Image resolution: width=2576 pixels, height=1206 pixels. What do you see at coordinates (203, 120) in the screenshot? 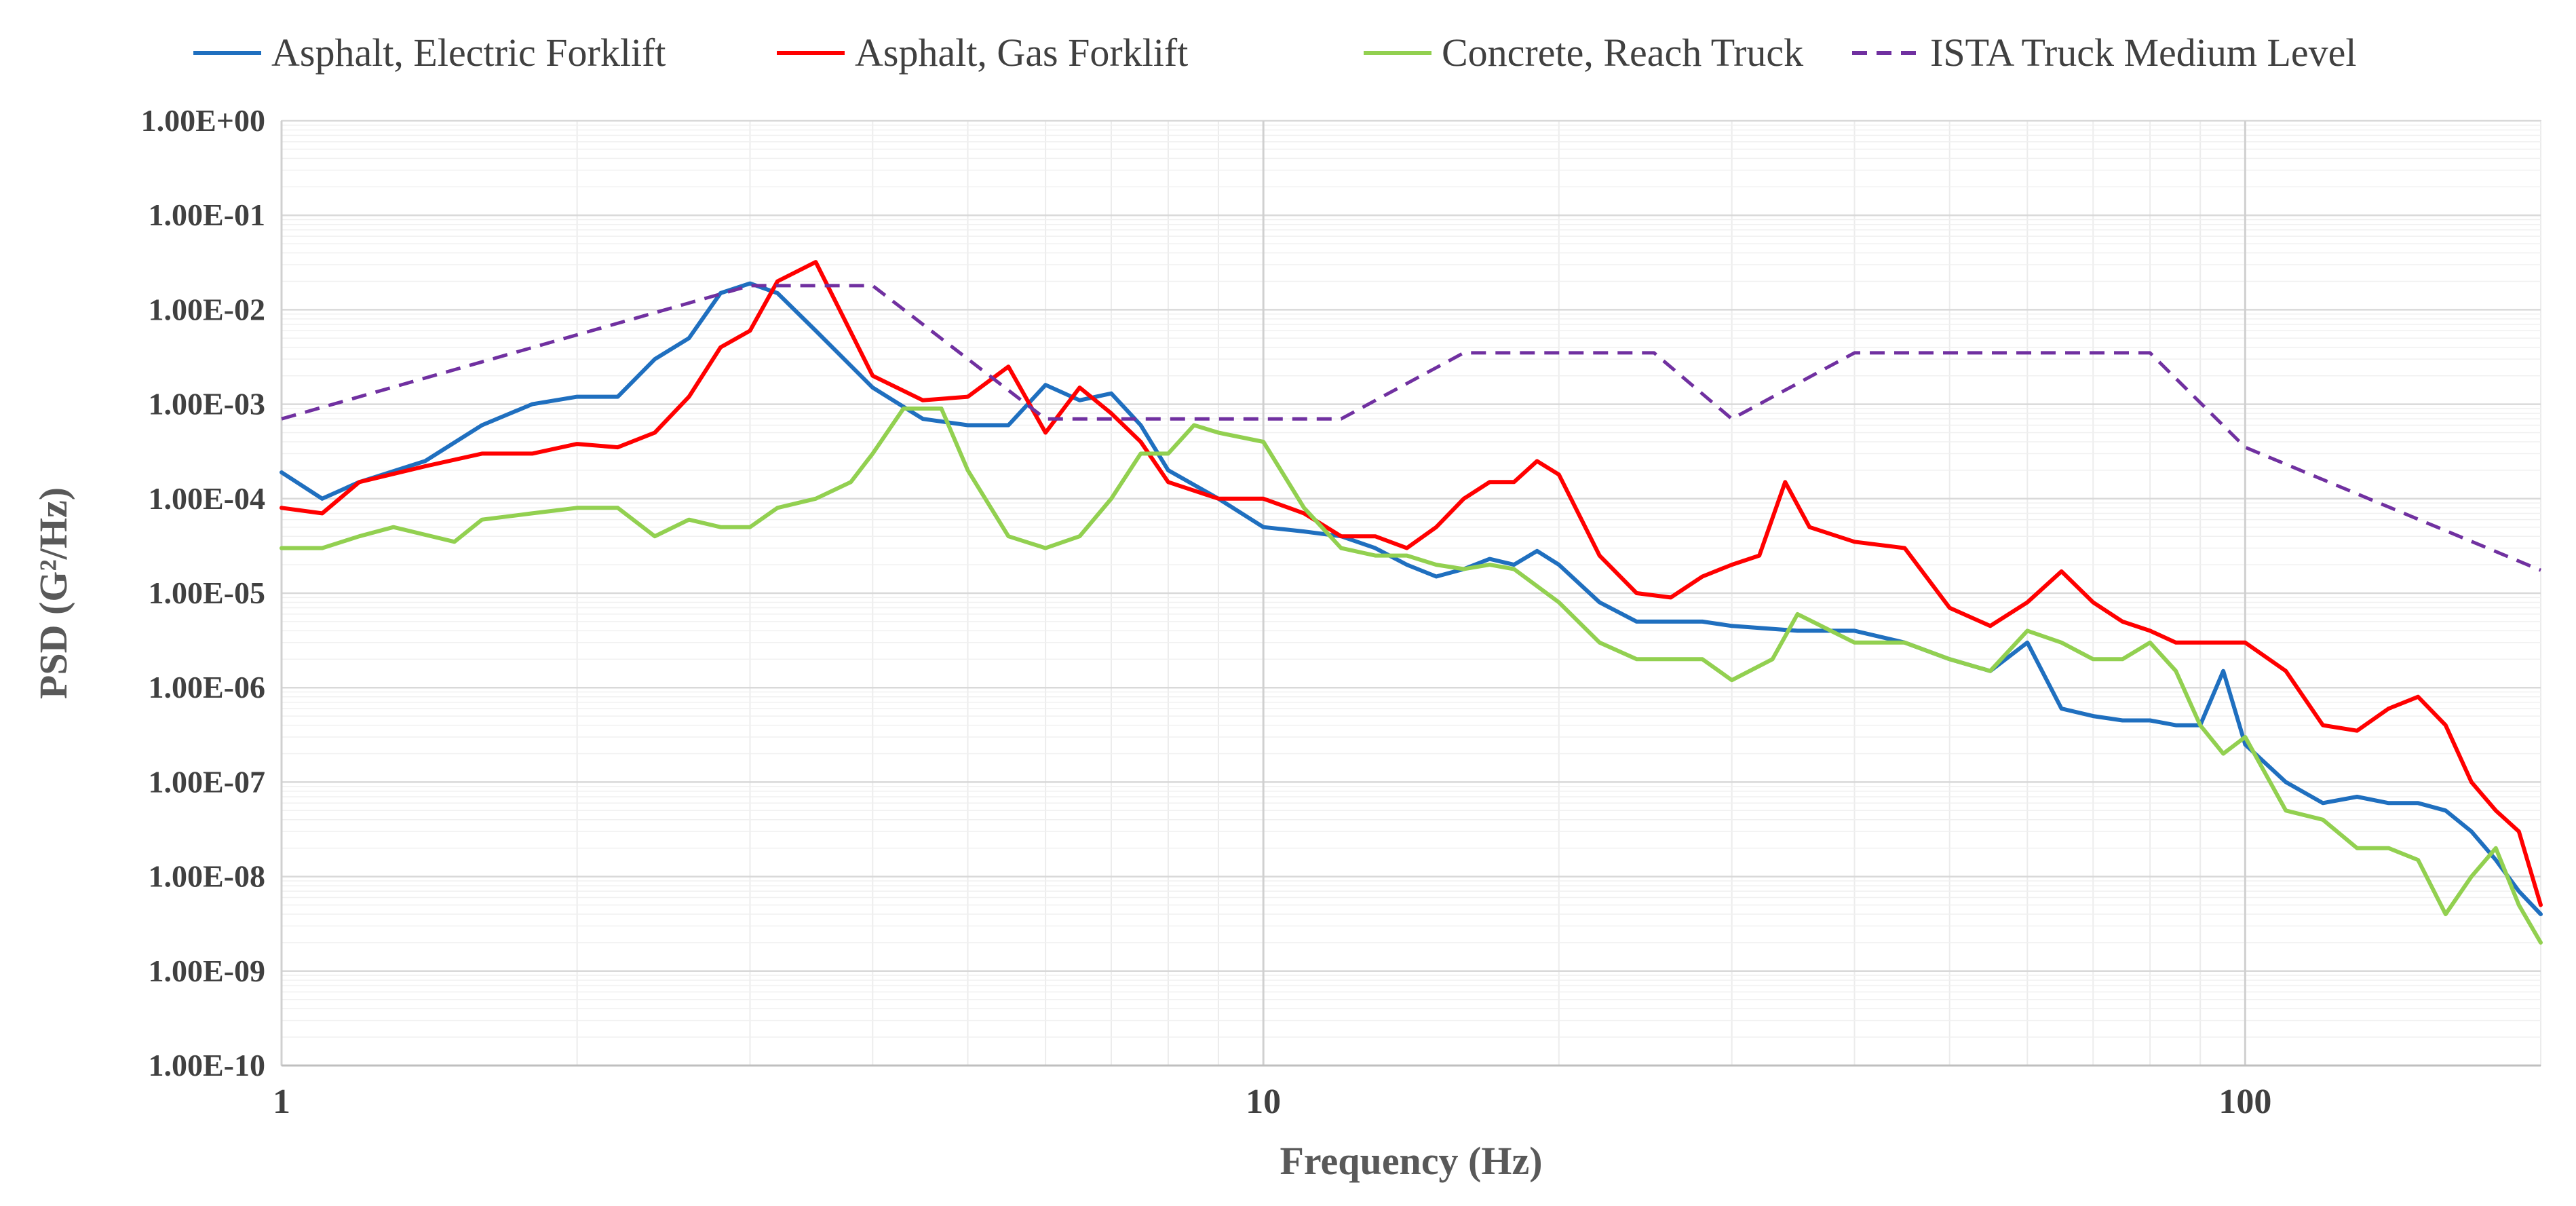
I see `y-tick-label: 1.00E+00` at bounding box center [203, 120].